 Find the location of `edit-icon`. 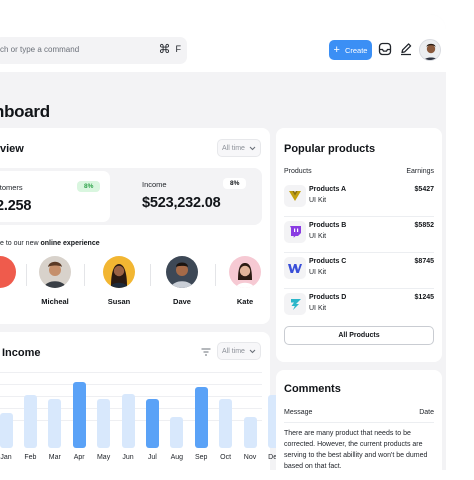

edit-icon is located at coordinates (406, 49).